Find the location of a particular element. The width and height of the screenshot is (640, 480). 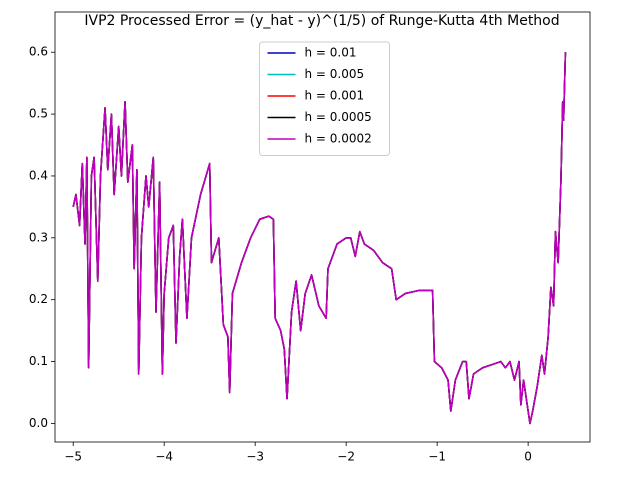

y-tick-label: 0.4 is located at coordinates (38, 175).